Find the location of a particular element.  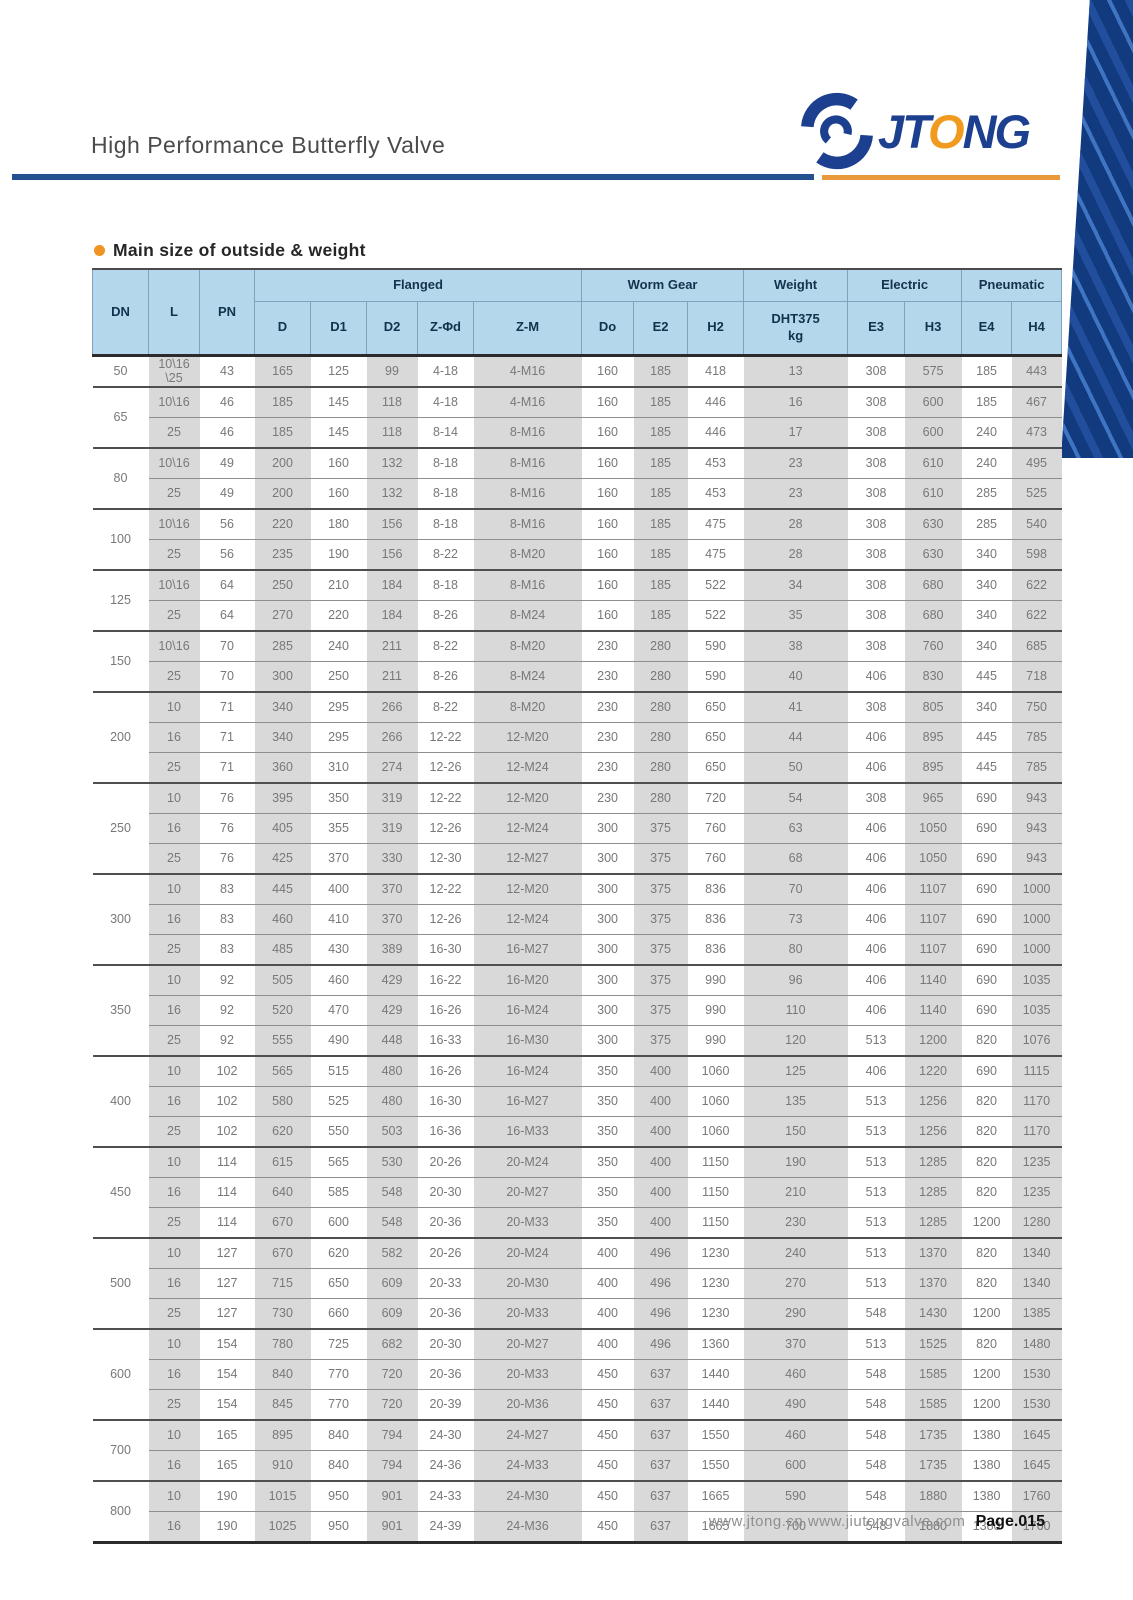

value-cell: 1380 is located at coordinates (986, 1526).